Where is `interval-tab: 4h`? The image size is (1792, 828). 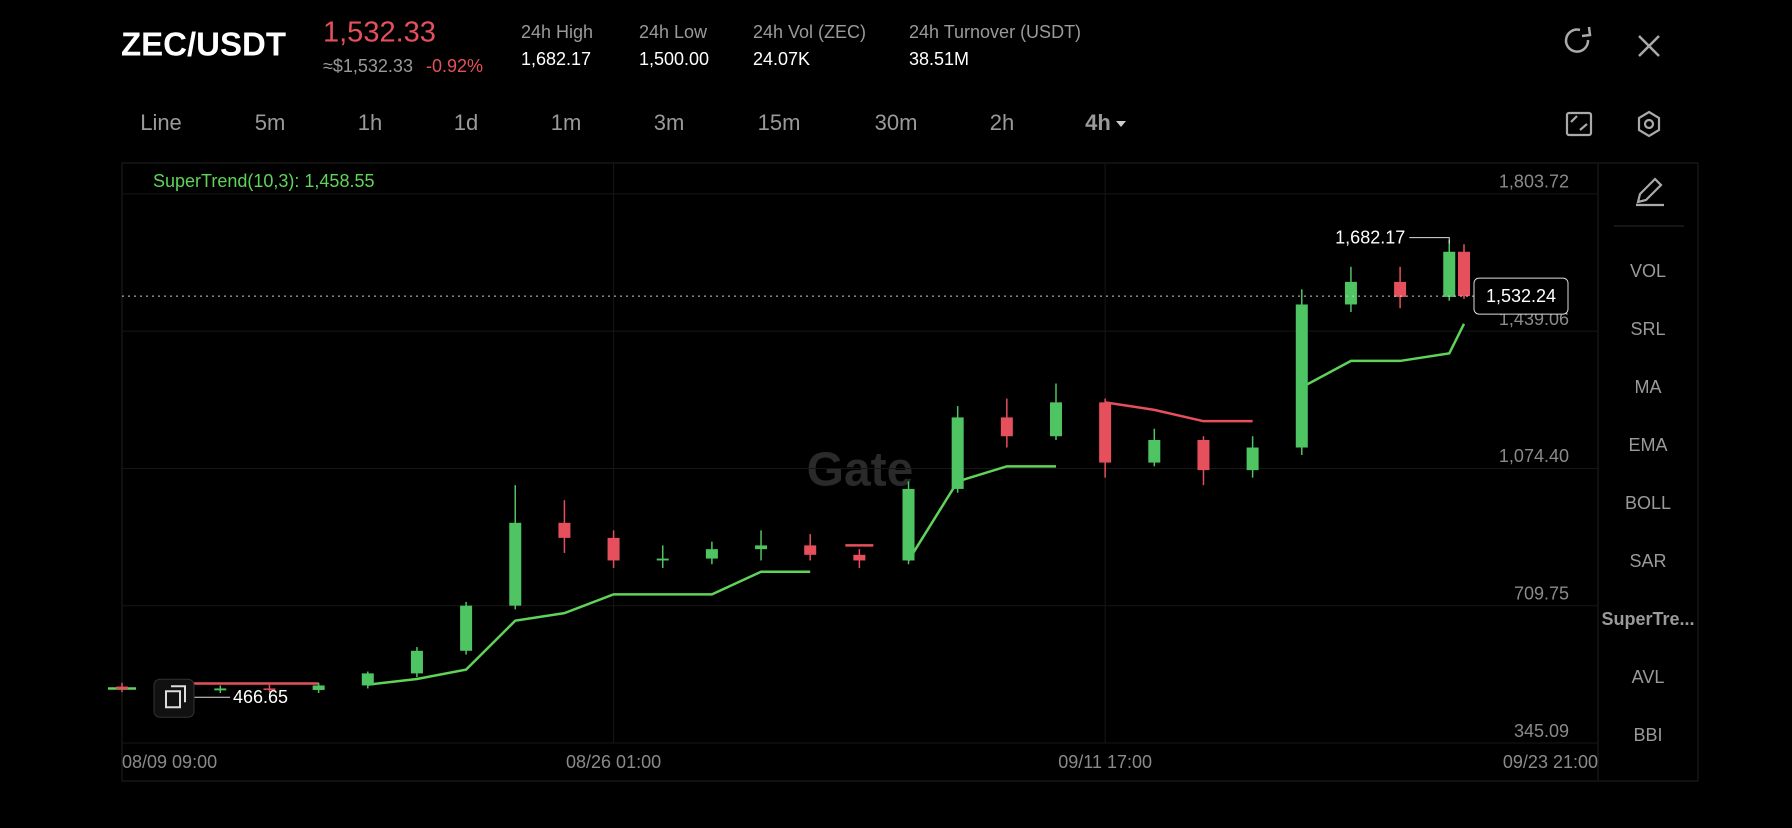 interval-tab: 4h is located at coordinates (1098, 122).